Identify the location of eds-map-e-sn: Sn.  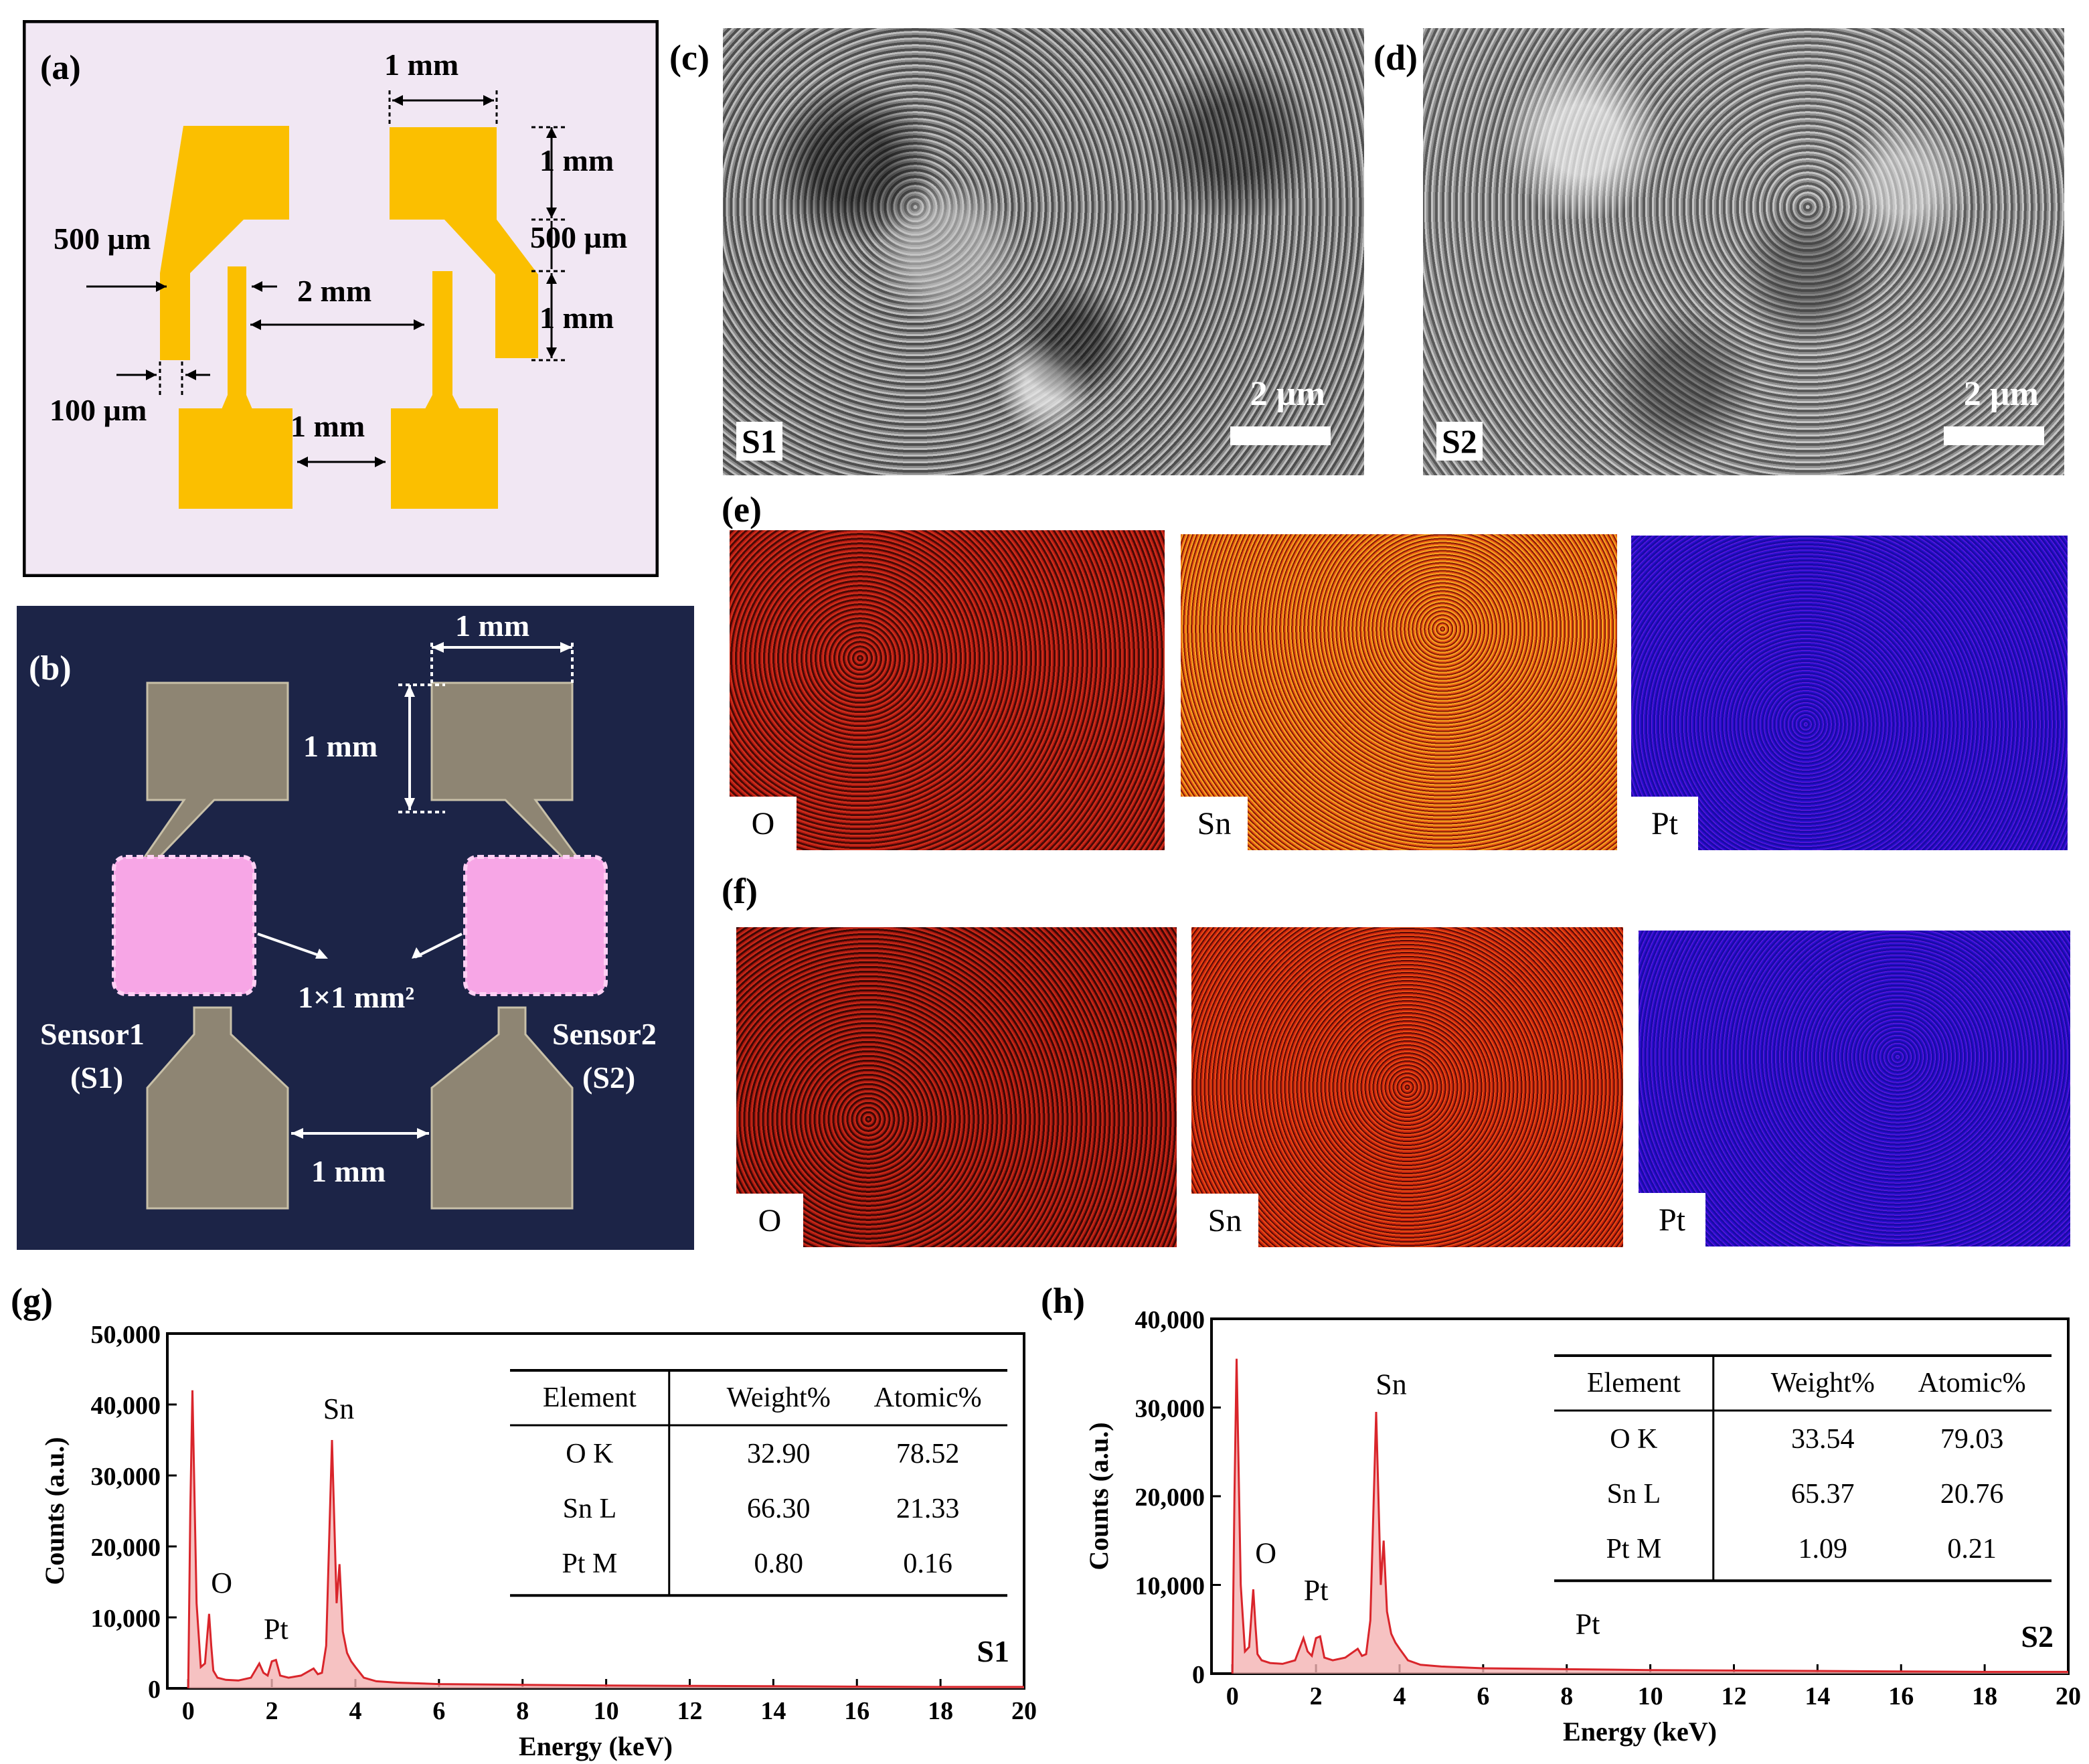
(1399, 692).